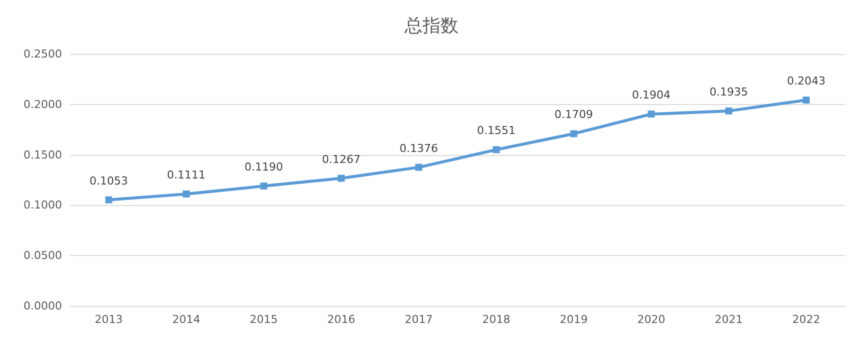 This screenshot has height=341, width=863. What do you see at coordinates (496, 319) in the screenshot?
I see `x-tick-label: 2018` at bounding box center [496, 319].